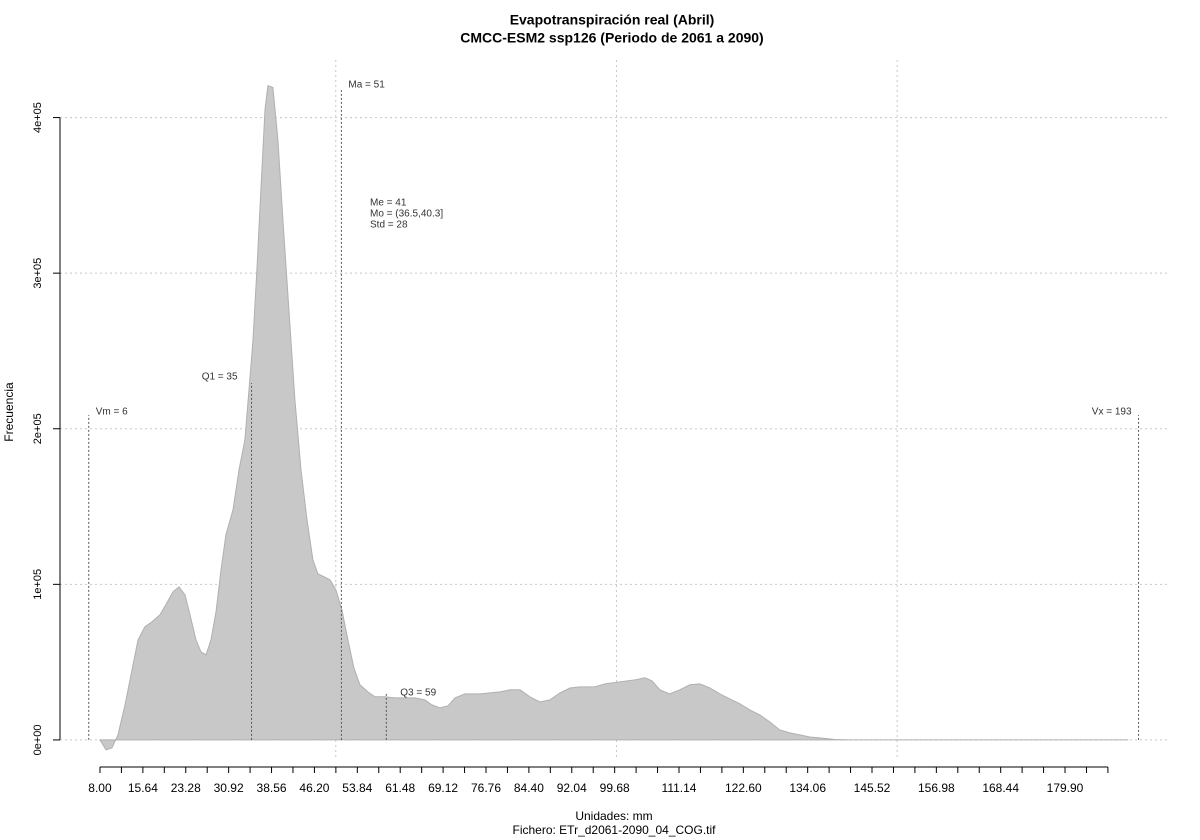  I want to click on x-tick-label: 53.84, so click(357, 788).